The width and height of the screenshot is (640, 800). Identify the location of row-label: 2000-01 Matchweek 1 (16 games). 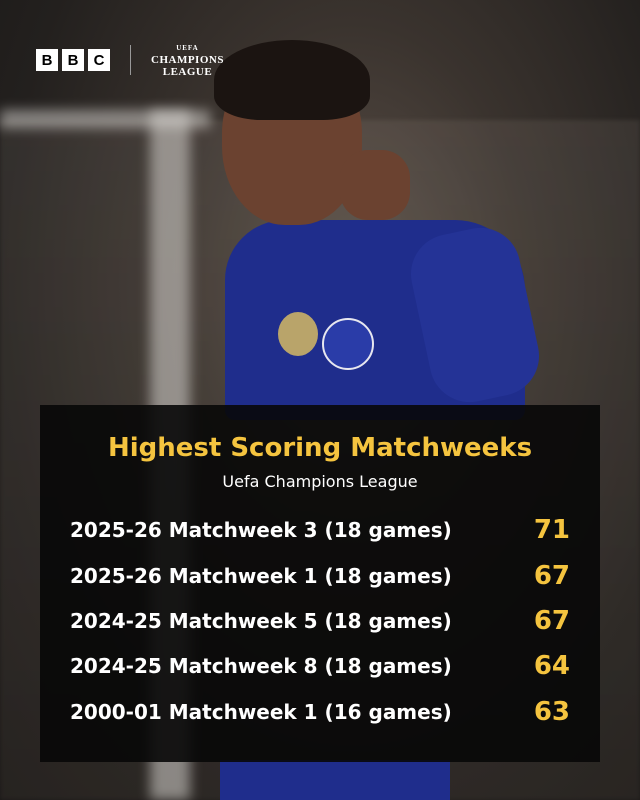
(261, 712).